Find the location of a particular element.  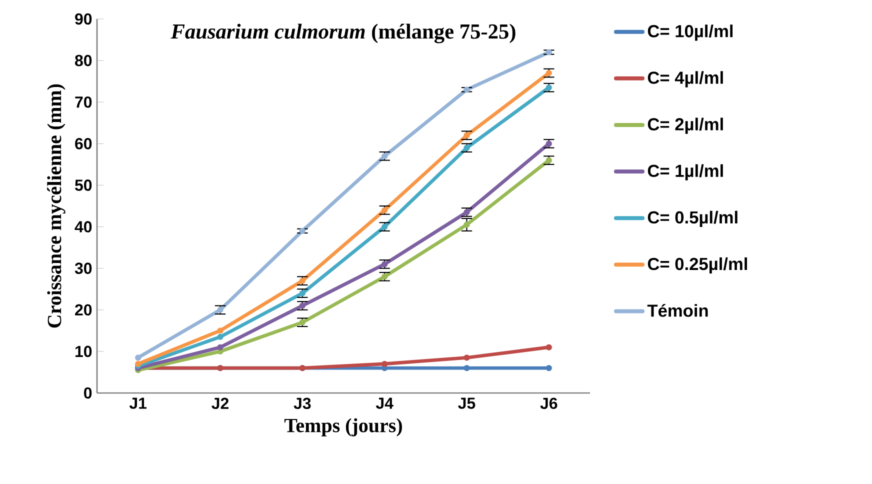

y-tick-label: 80 is located at coordinates (83, 60).